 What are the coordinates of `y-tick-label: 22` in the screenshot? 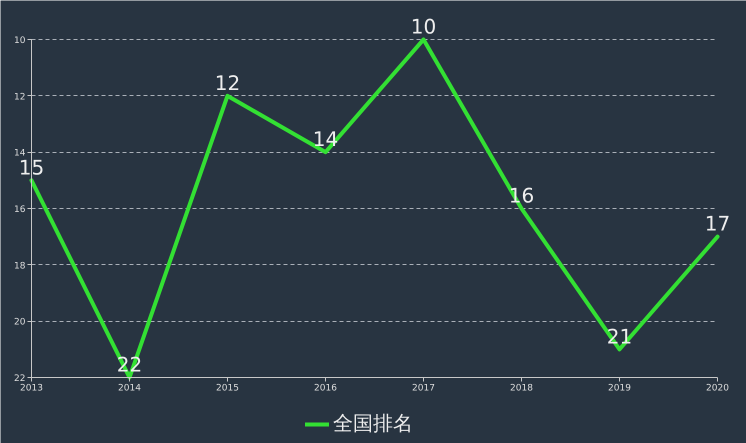 It's located at (20, 379).